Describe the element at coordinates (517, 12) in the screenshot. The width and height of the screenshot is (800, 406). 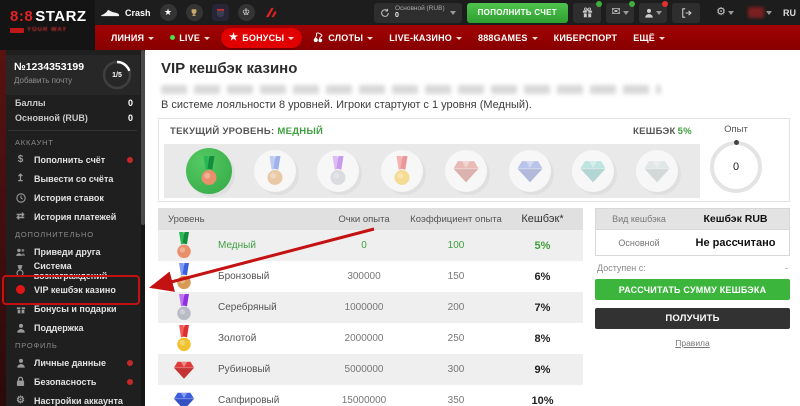
I see `deposit-button: ПОПОЛНИТЬ СЧЕТ` at that location.